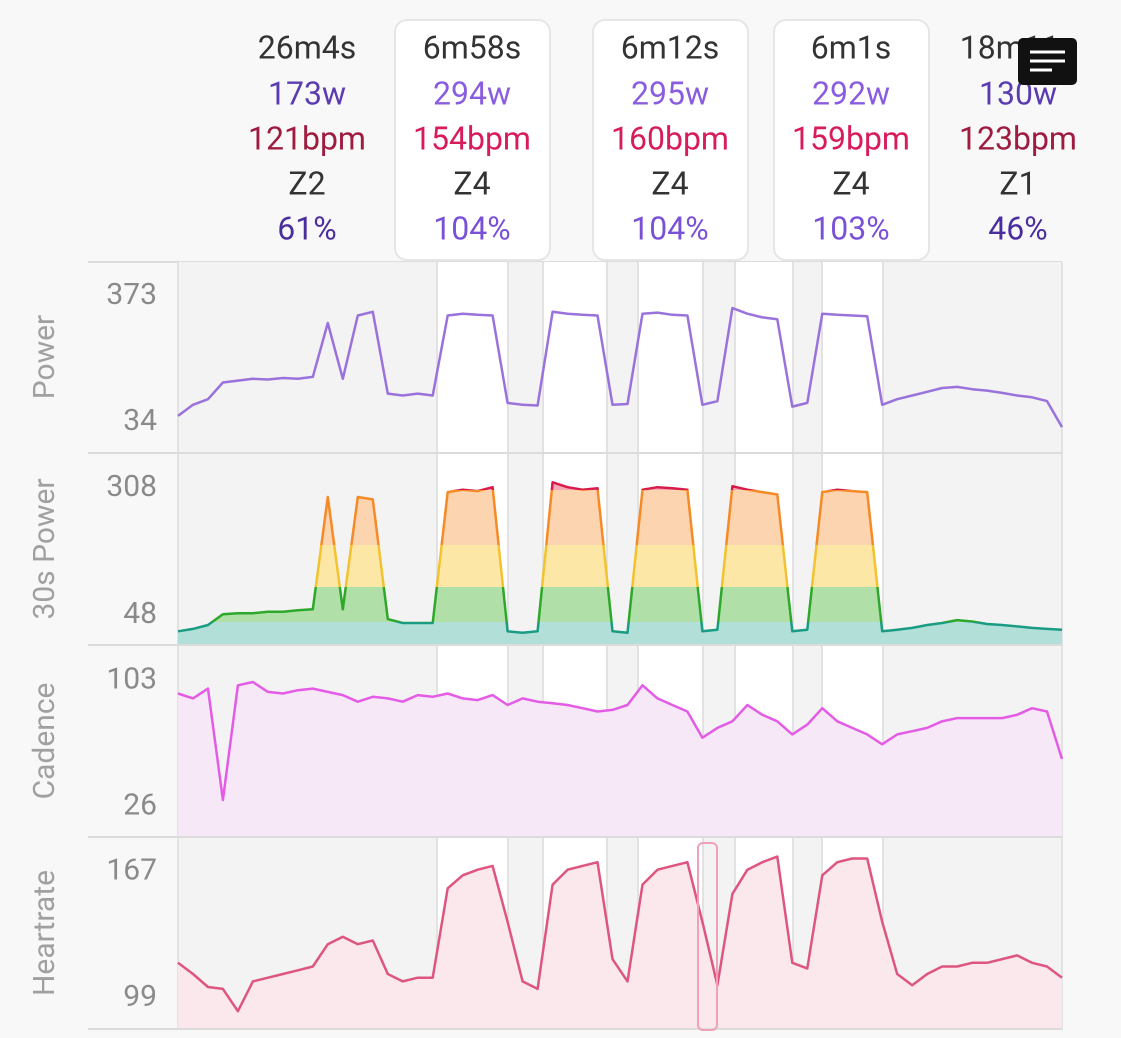  I want to click on y-axis-label: 30s Power, so click(44, 548).